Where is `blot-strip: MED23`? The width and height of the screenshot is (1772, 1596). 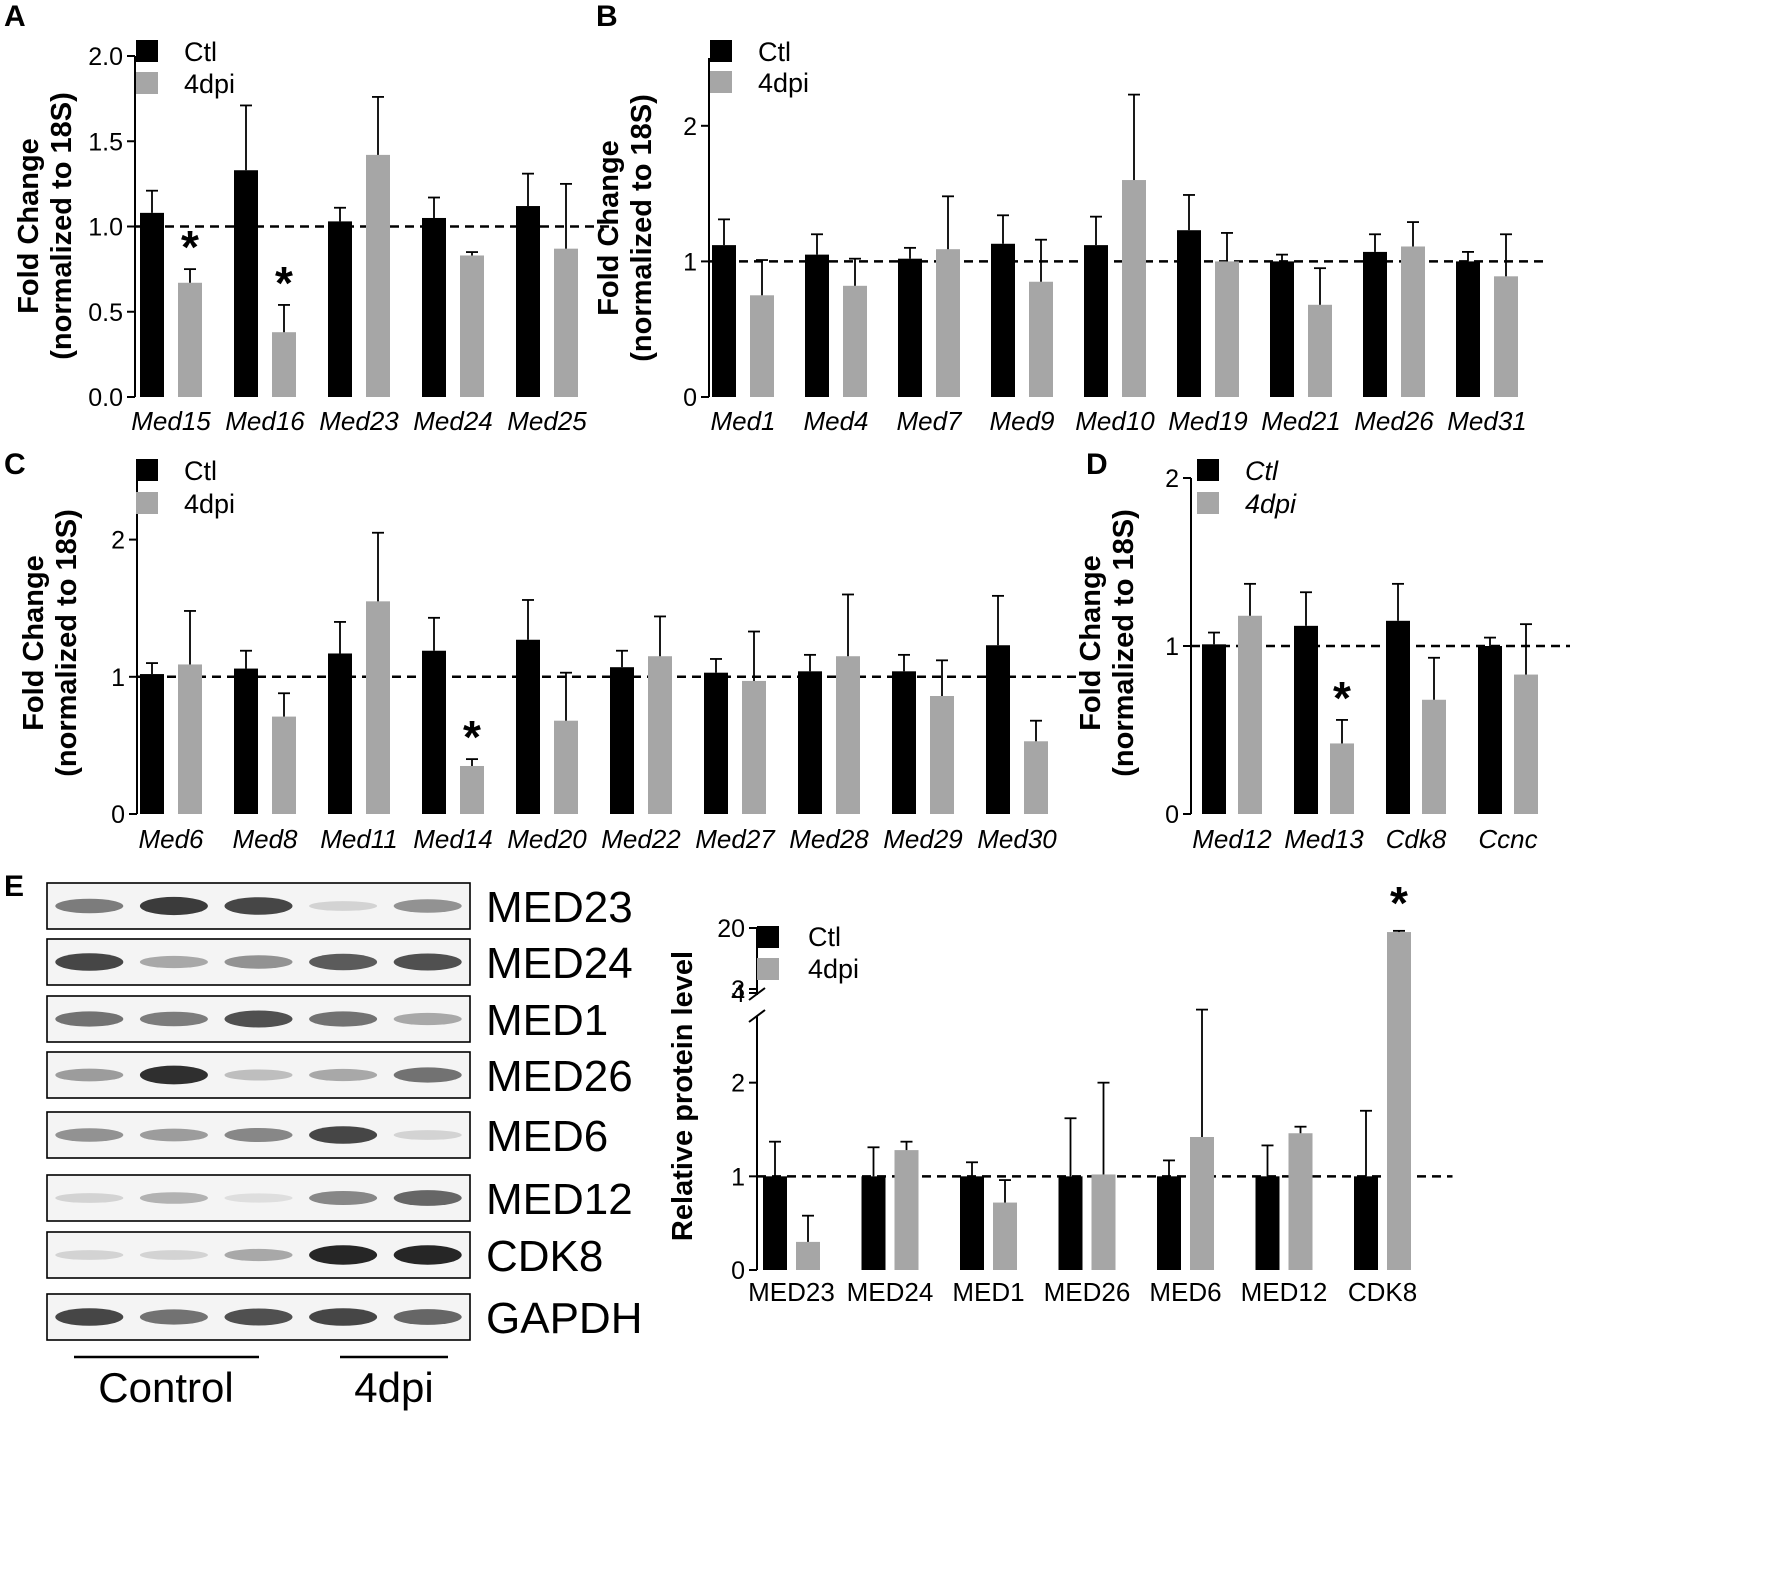 blot-strip: MED23 is located at coordinates (339, 907).